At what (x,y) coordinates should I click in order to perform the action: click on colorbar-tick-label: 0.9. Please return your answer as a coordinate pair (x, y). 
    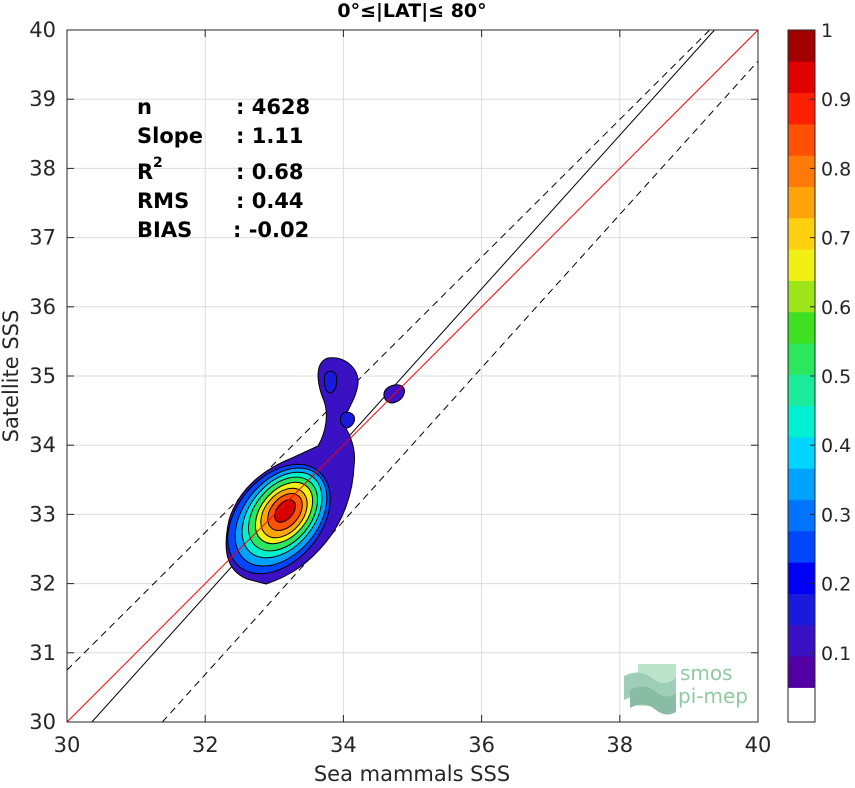
    Looking at the image, I should click on (836, 100).